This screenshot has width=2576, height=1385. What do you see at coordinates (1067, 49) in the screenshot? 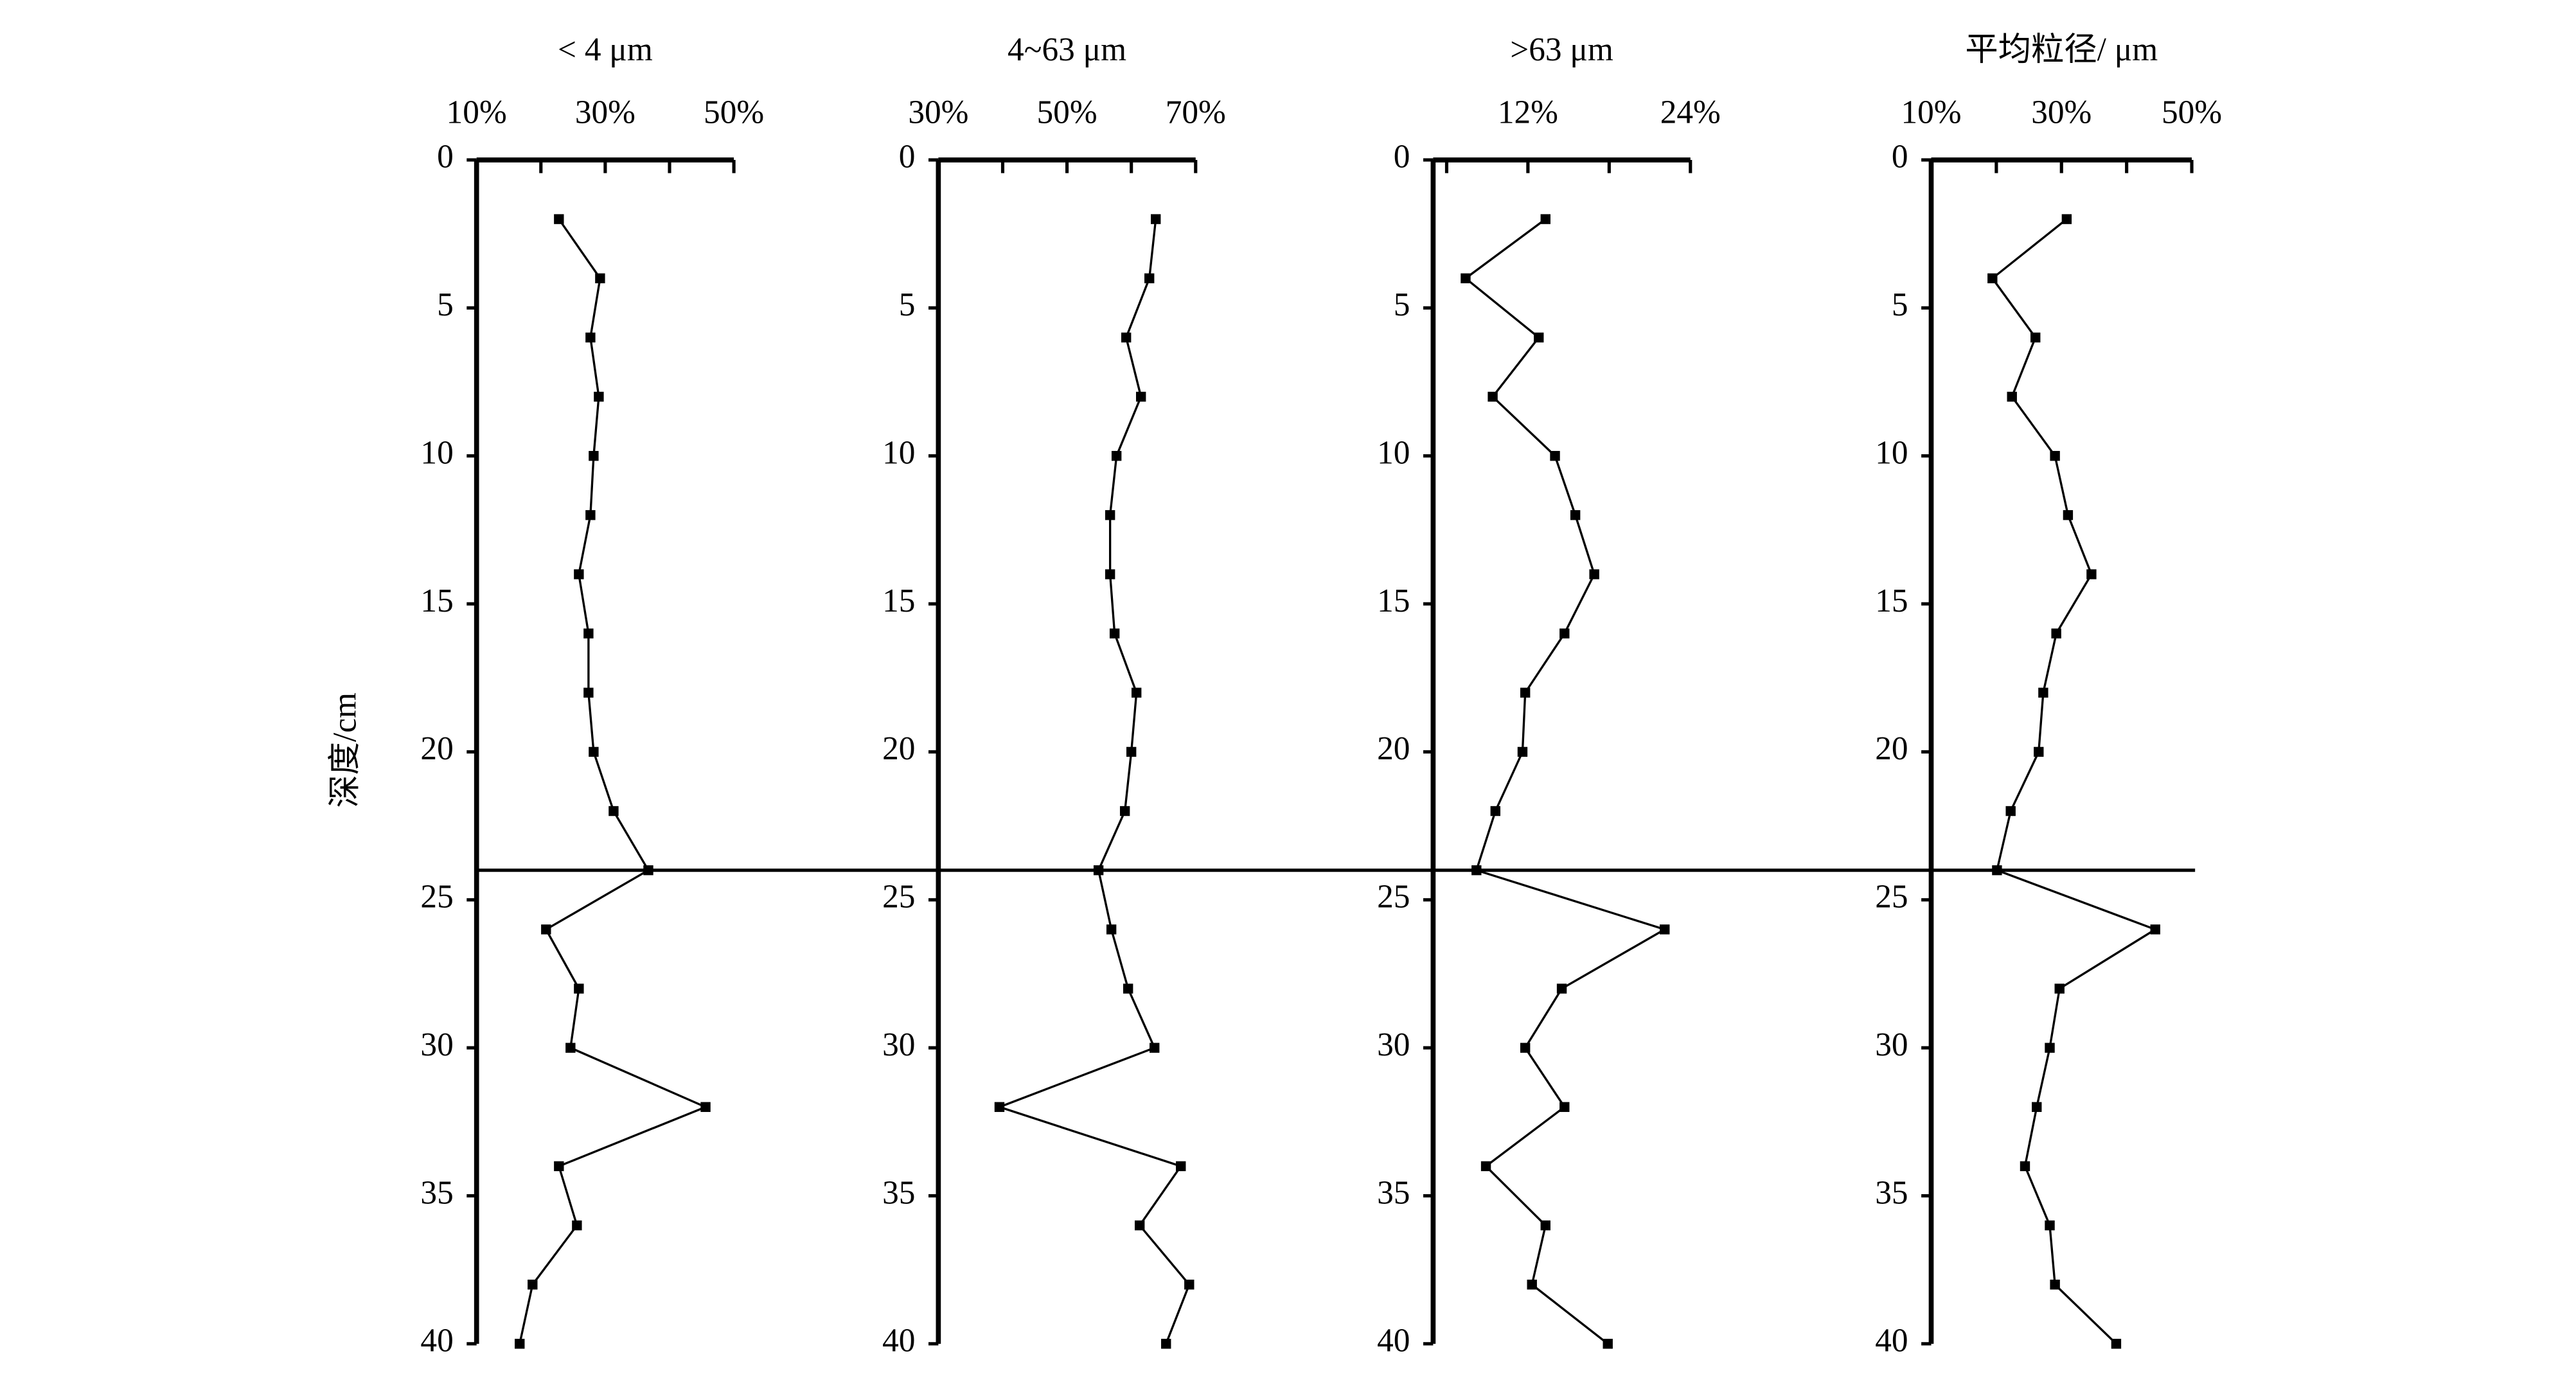
I see `panel-title: 4~63 μm` at bounding box center [1067, 49].